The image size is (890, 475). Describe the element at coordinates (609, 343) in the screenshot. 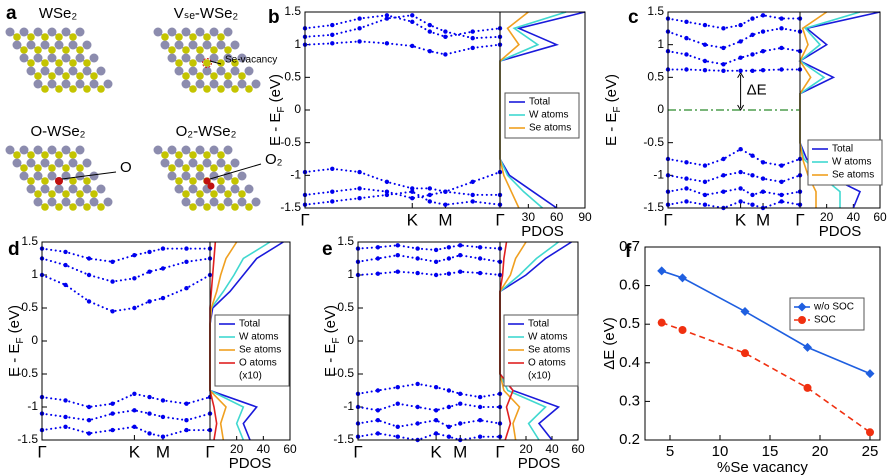

I see `y-axis-label: ΔE (eV)` at that location.